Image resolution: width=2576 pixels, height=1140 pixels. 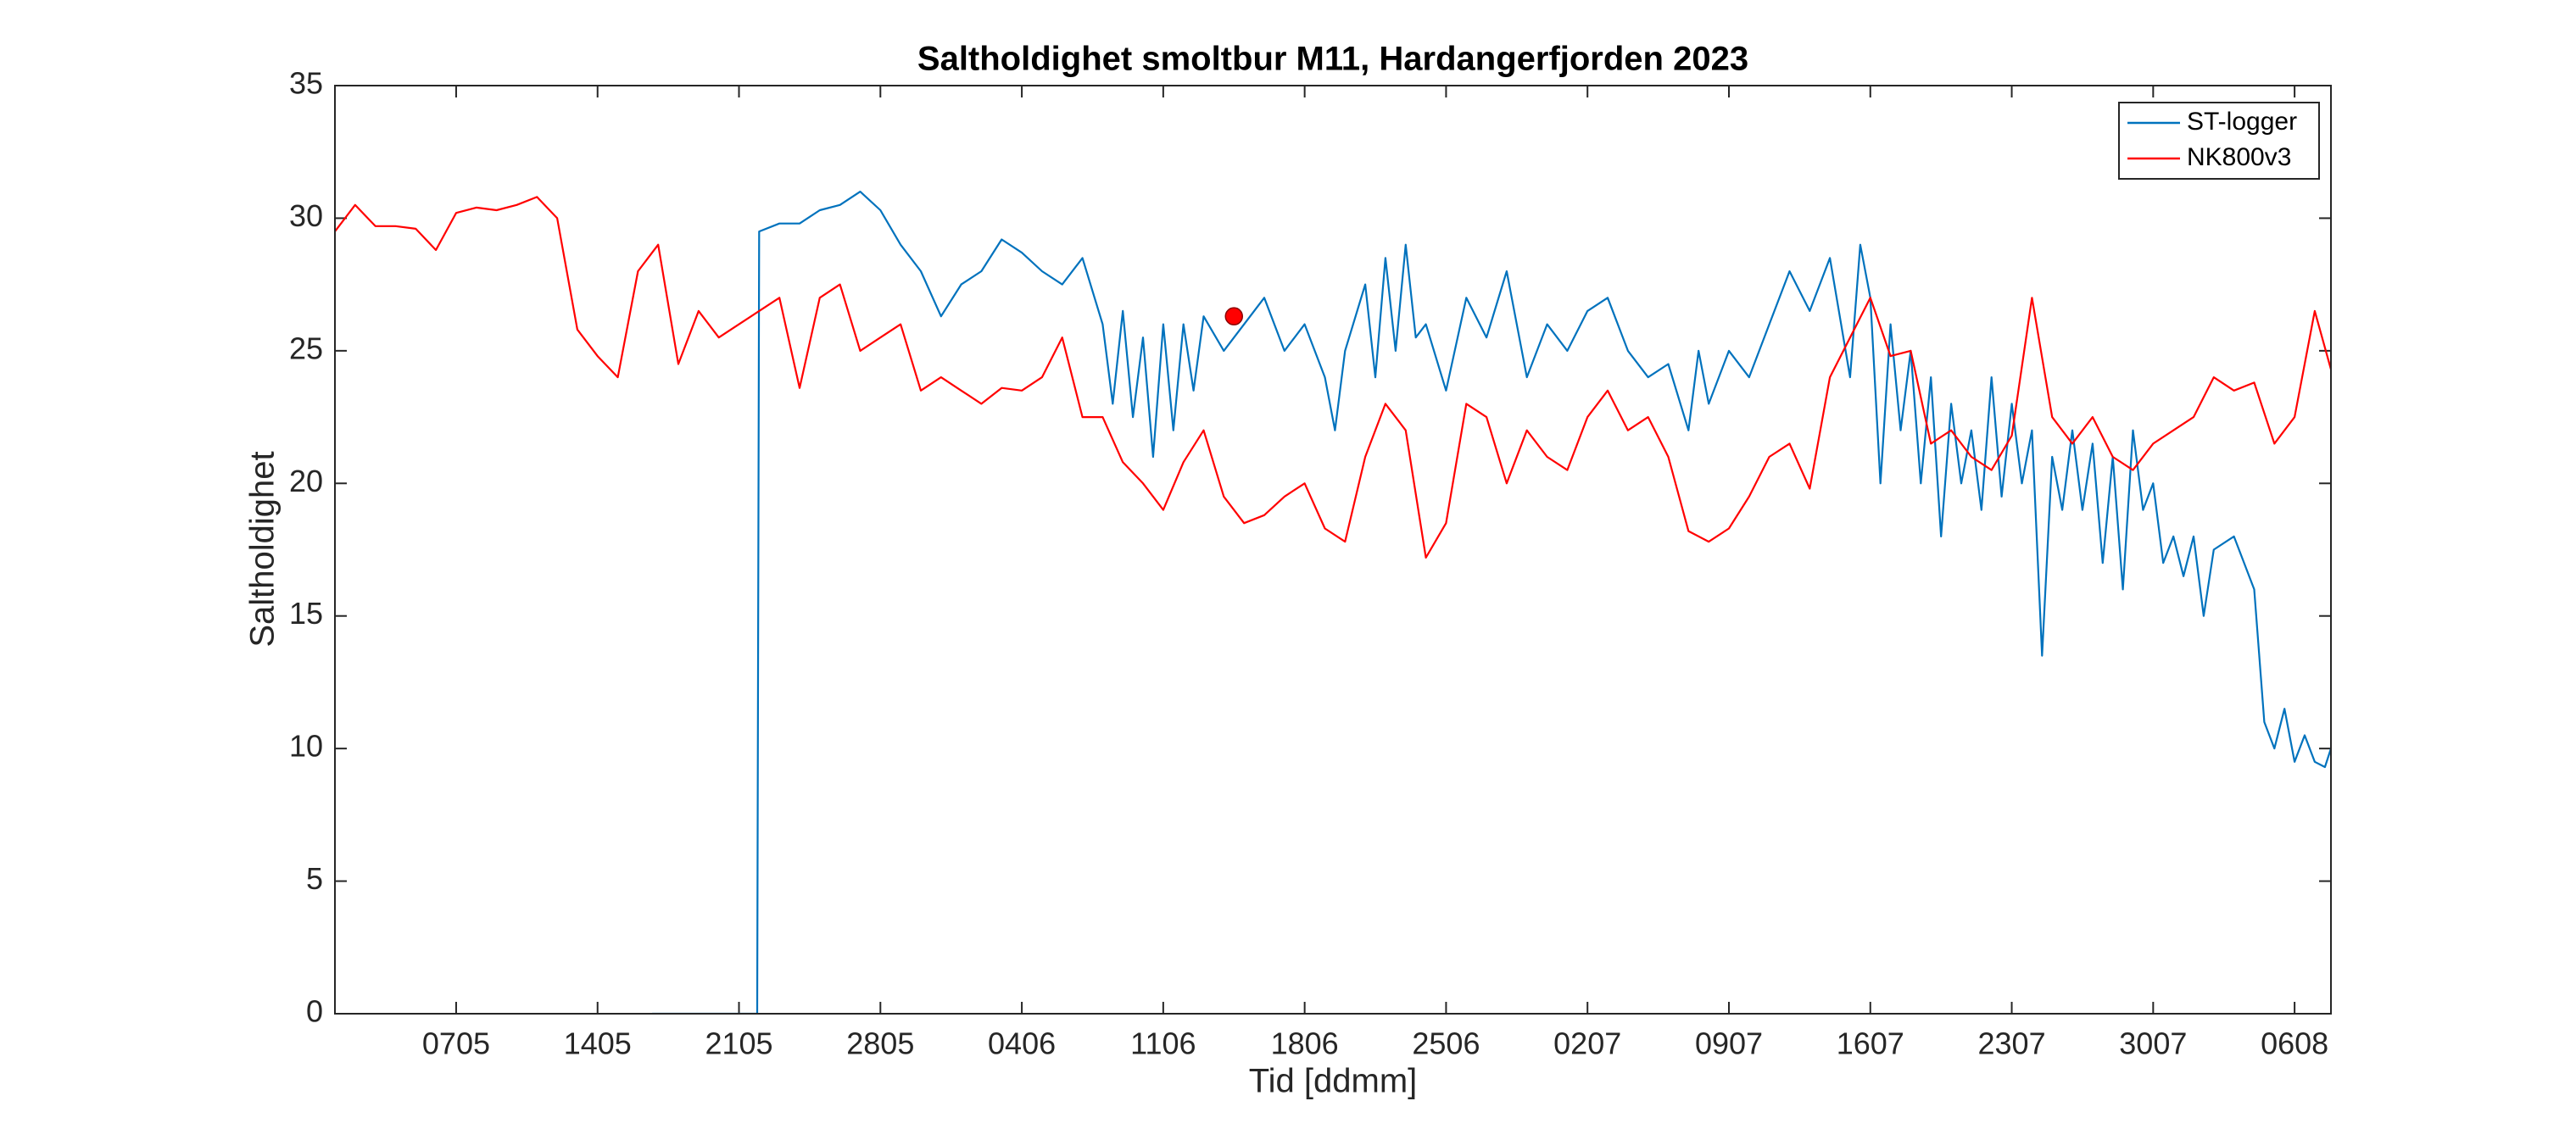 What do you see at coordinates (314, 1011) in the screenshot?
I see `y-tick-label: 0` at bounding box center [314, 1011].